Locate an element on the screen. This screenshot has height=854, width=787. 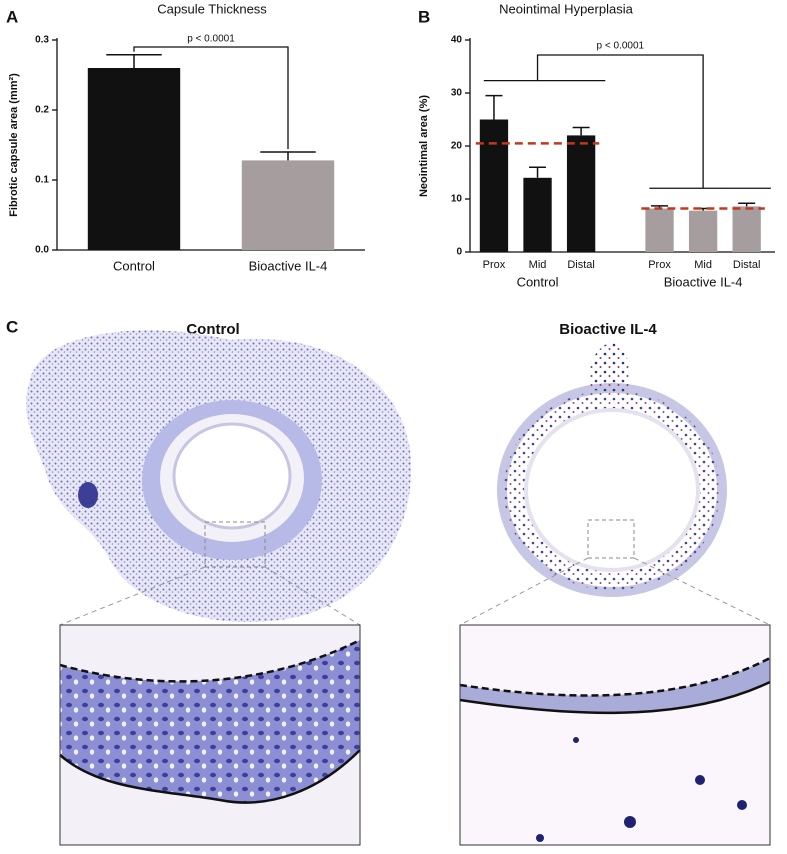
group-label: Control is located at coordinates (538, 281).